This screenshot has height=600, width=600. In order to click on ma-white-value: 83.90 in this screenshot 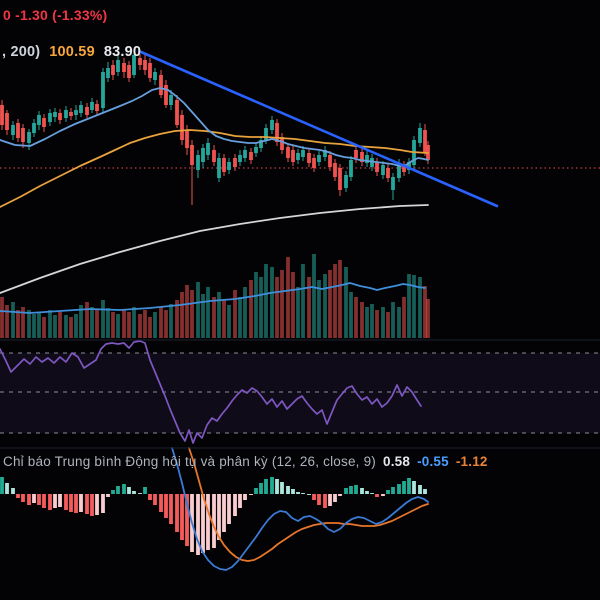, I will do `click(122, 52)`.